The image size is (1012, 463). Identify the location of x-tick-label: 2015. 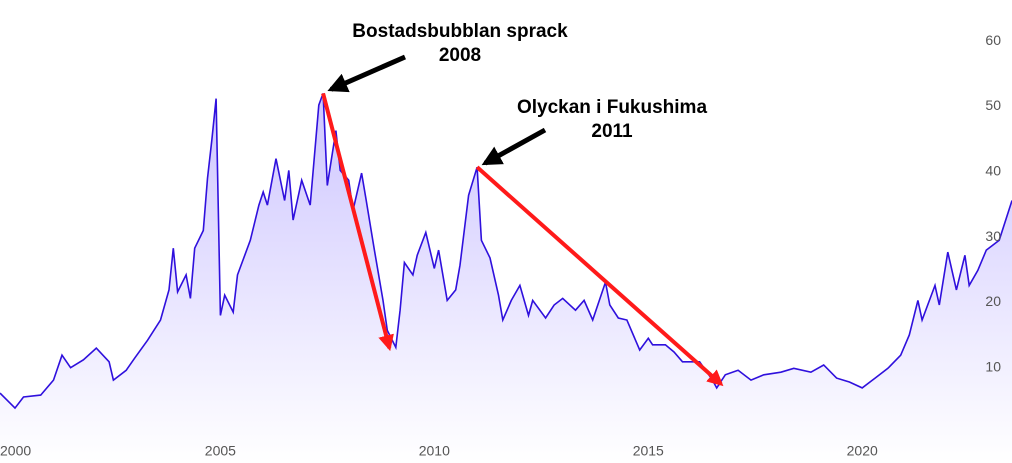
(648, 451).